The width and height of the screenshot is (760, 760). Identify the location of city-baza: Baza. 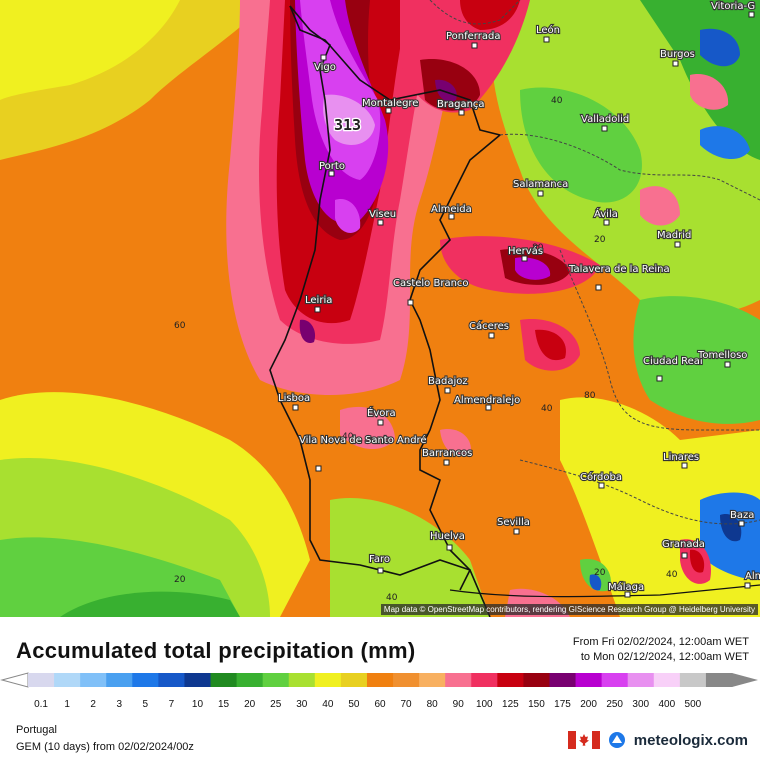
(742, 518).